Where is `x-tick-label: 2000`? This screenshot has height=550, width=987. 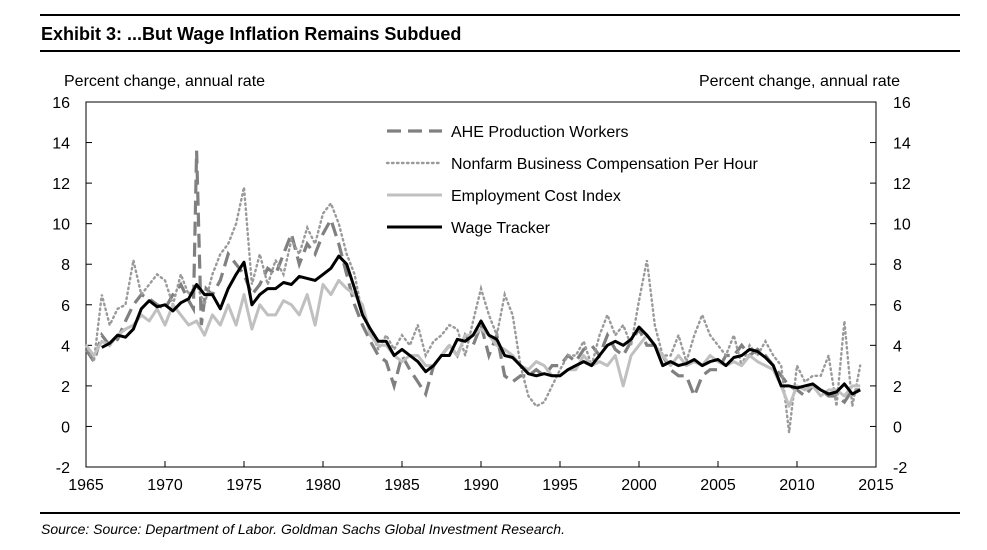 x-tick-label: 2000 is located at coordinates (639, 485).